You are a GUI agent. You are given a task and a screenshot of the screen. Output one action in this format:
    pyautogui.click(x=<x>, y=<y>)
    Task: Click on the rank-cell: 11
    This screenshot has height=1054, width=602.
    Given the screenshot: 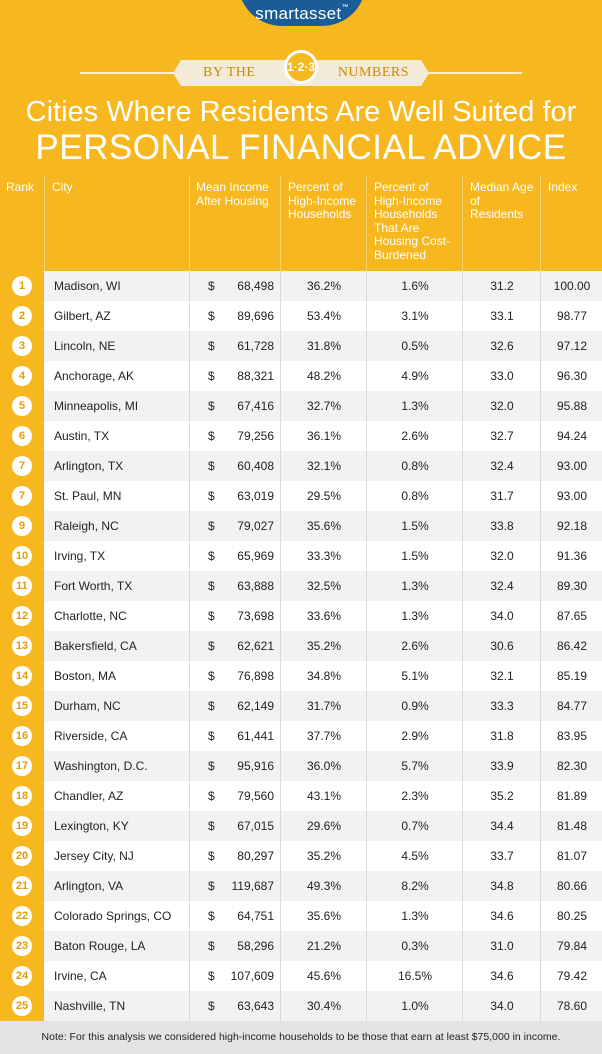 What is the action you would take?
    pyautogui.click(x=22, y=586)
    